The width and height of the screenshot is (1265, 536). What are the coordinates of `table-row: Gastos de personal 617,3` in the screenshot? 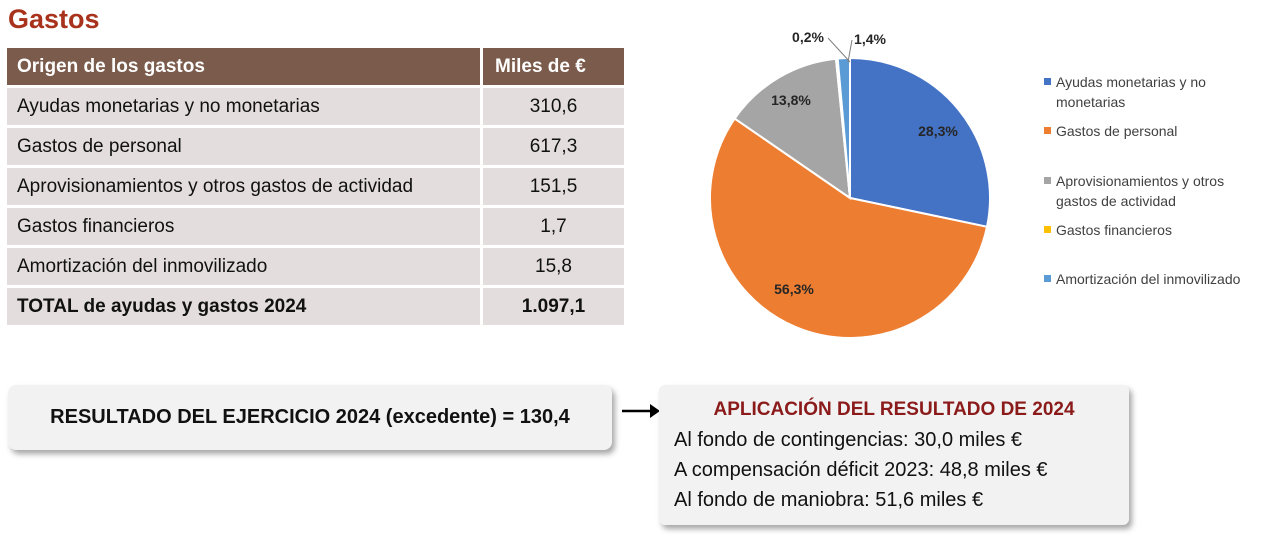 It's located at (315, 148).